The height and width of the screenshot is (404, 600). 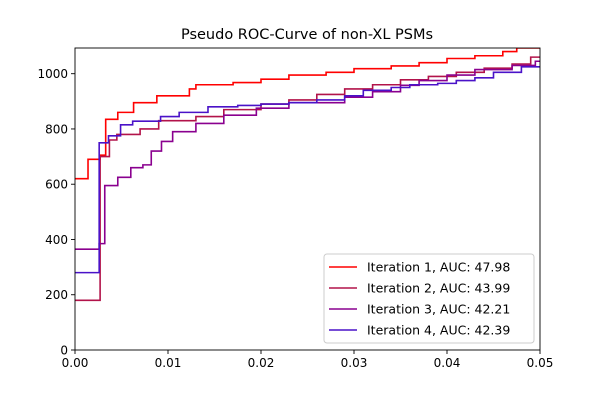 I want to click on legend-label-iteration-2: Iteration 2, AUC: 43.99, so click(x=438, y=288).